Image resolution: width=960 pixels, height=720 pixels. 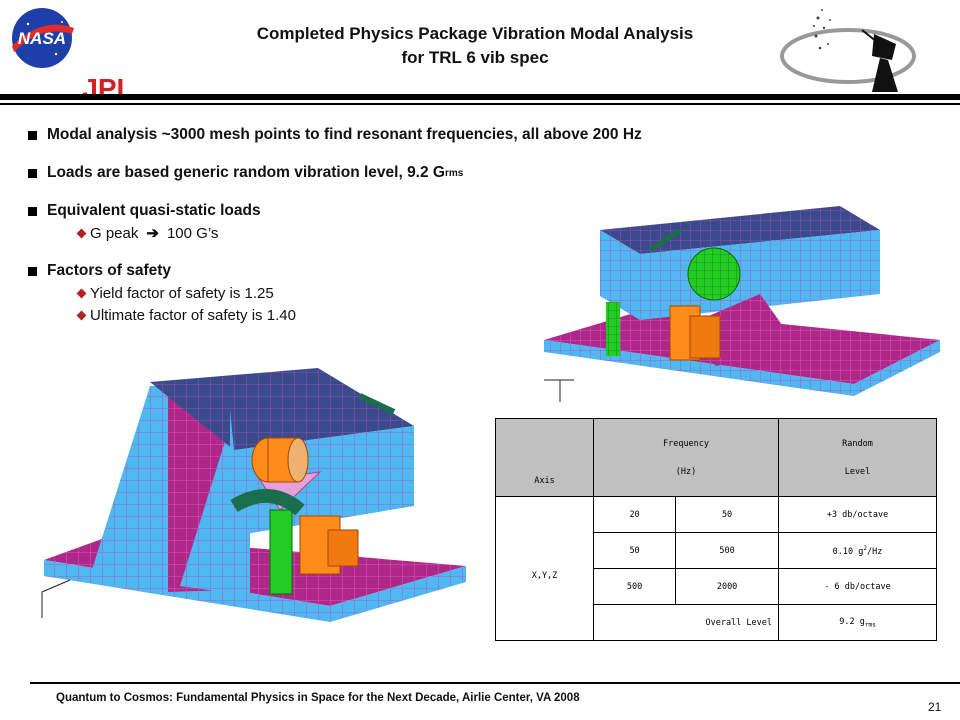 I want to click on bullet-item: Equivalent quasi-static loads, so click(x=408, y=211).